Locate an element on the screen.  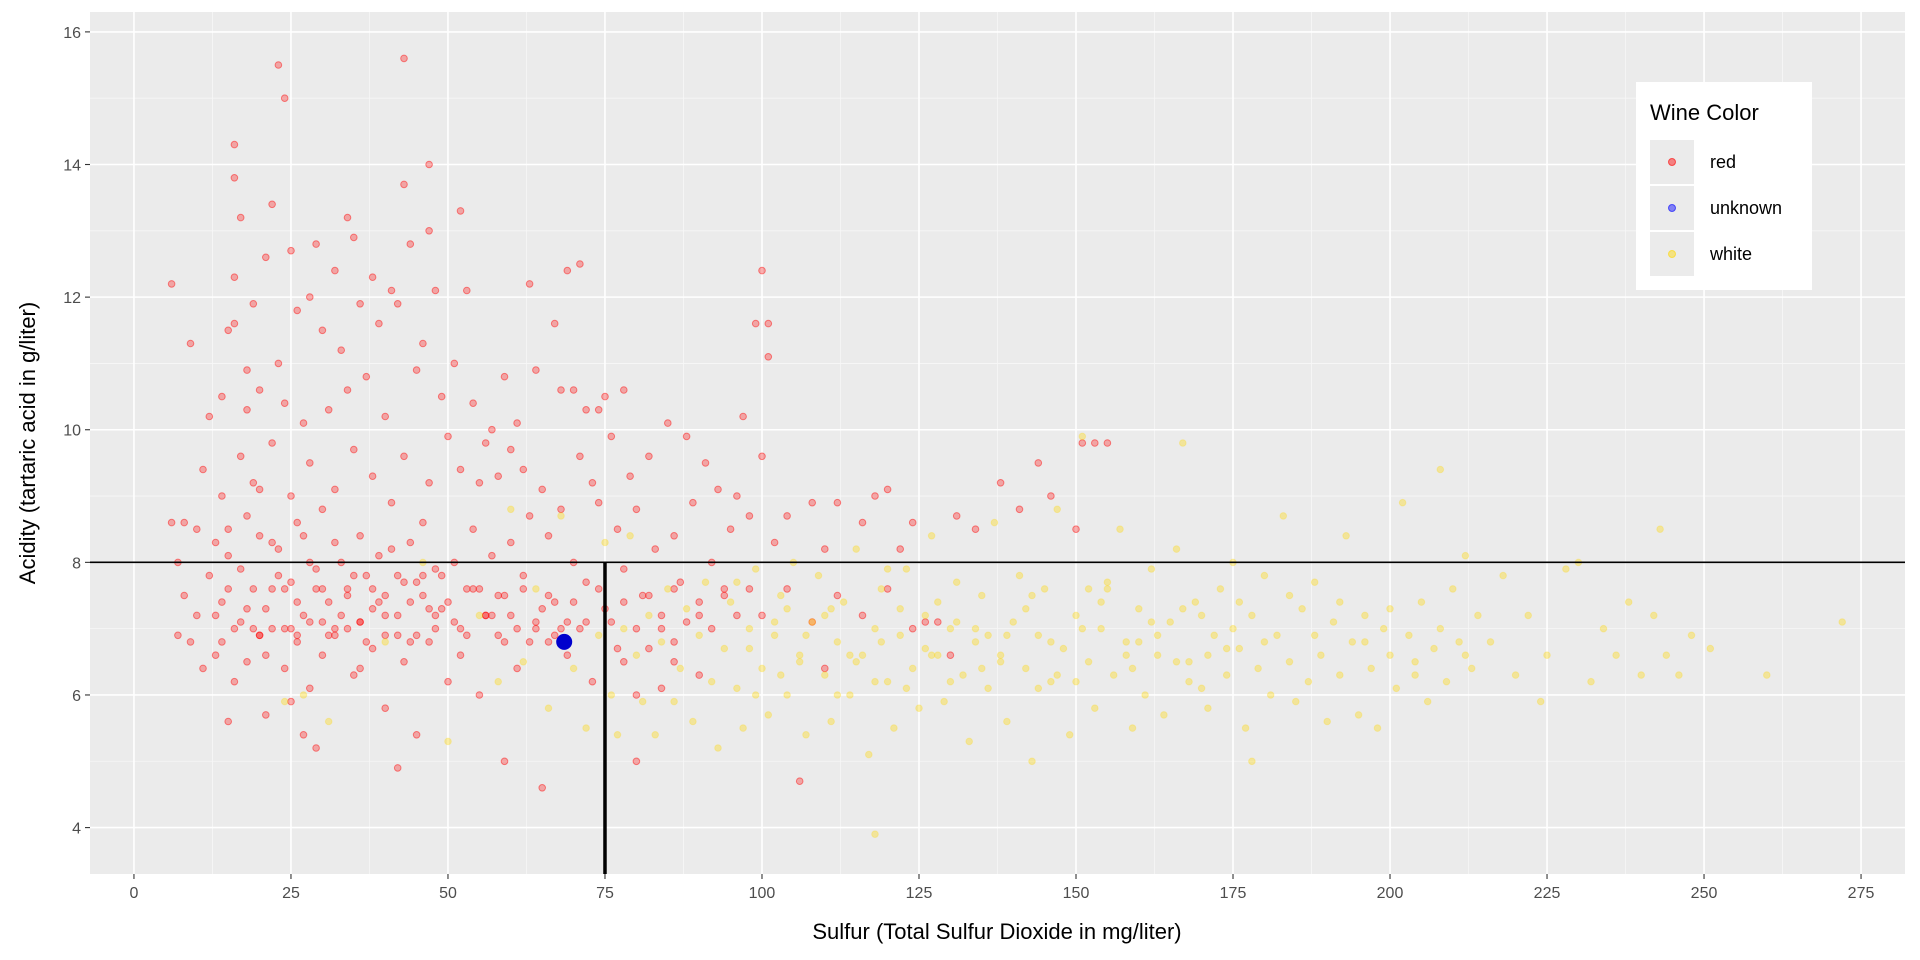
x-tick-label: 275 is located at coordinates (1861, 893).